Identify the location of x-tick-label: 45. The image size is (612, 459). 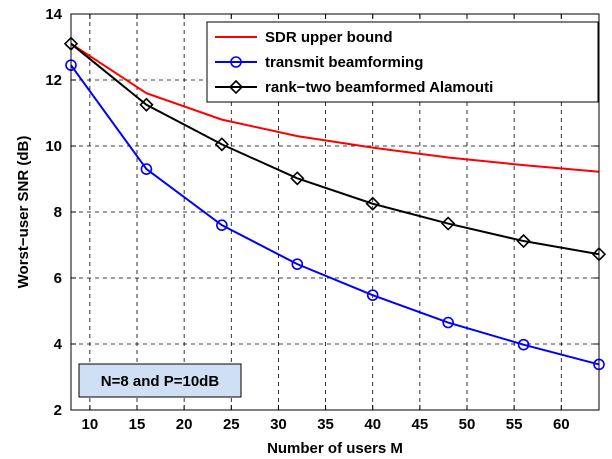
(420, 424).